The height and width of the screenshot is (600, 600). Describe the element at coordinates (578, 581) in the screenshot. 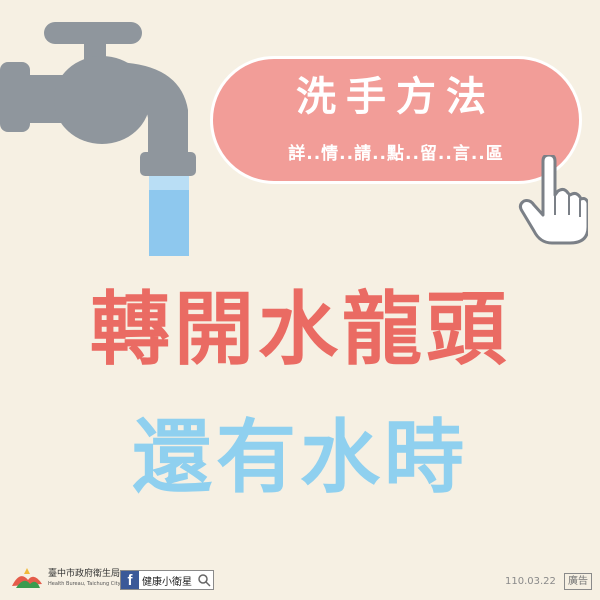

I see `ad-badge: 廣告` at that location.